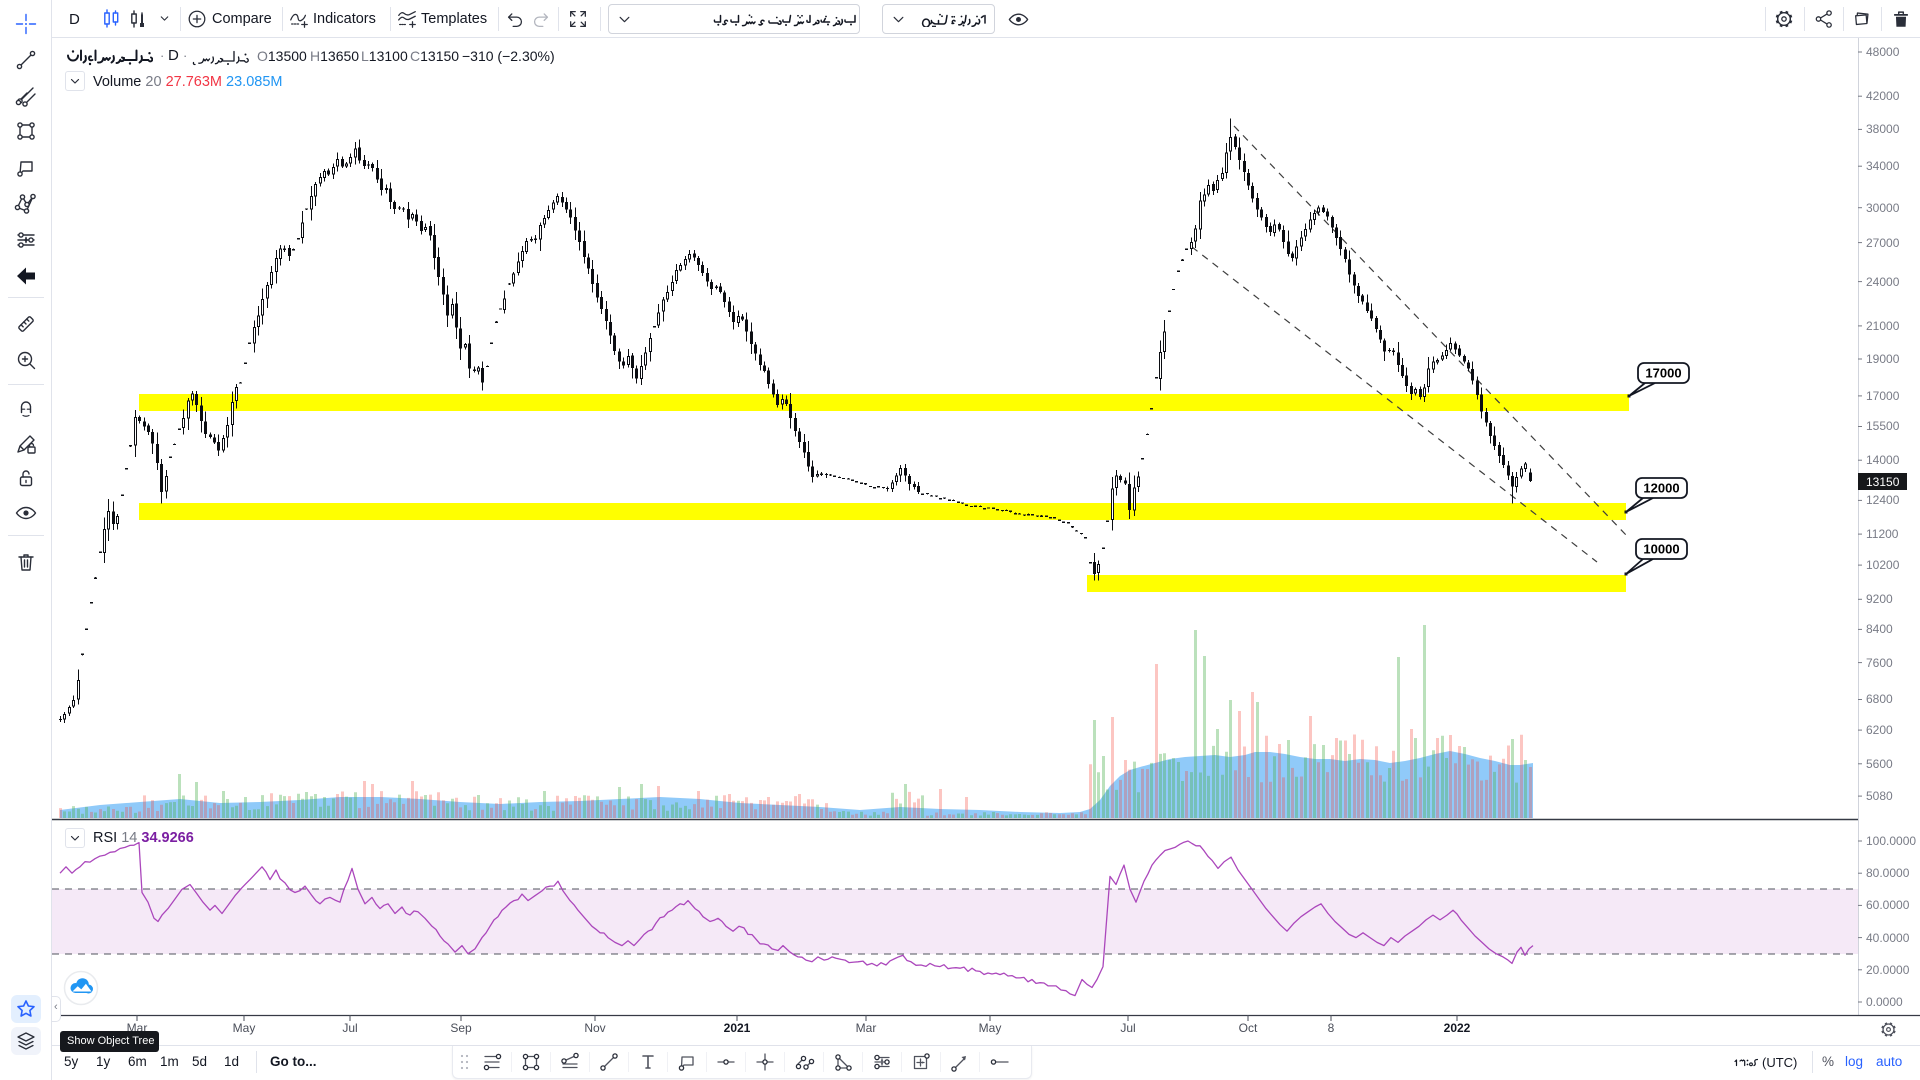 The width and height of the screenshot is (1920, 1080). I want to click on svg-text: 17000, so click(1663, 373).